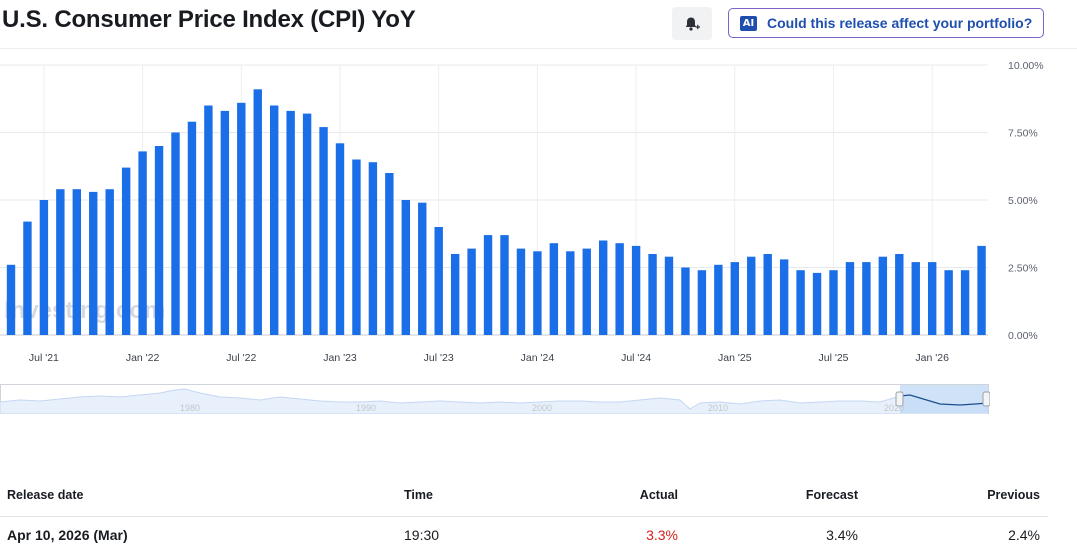  Describe the element at coordinates (538, 48) in the screenshot. I see `header-divider` at that location.